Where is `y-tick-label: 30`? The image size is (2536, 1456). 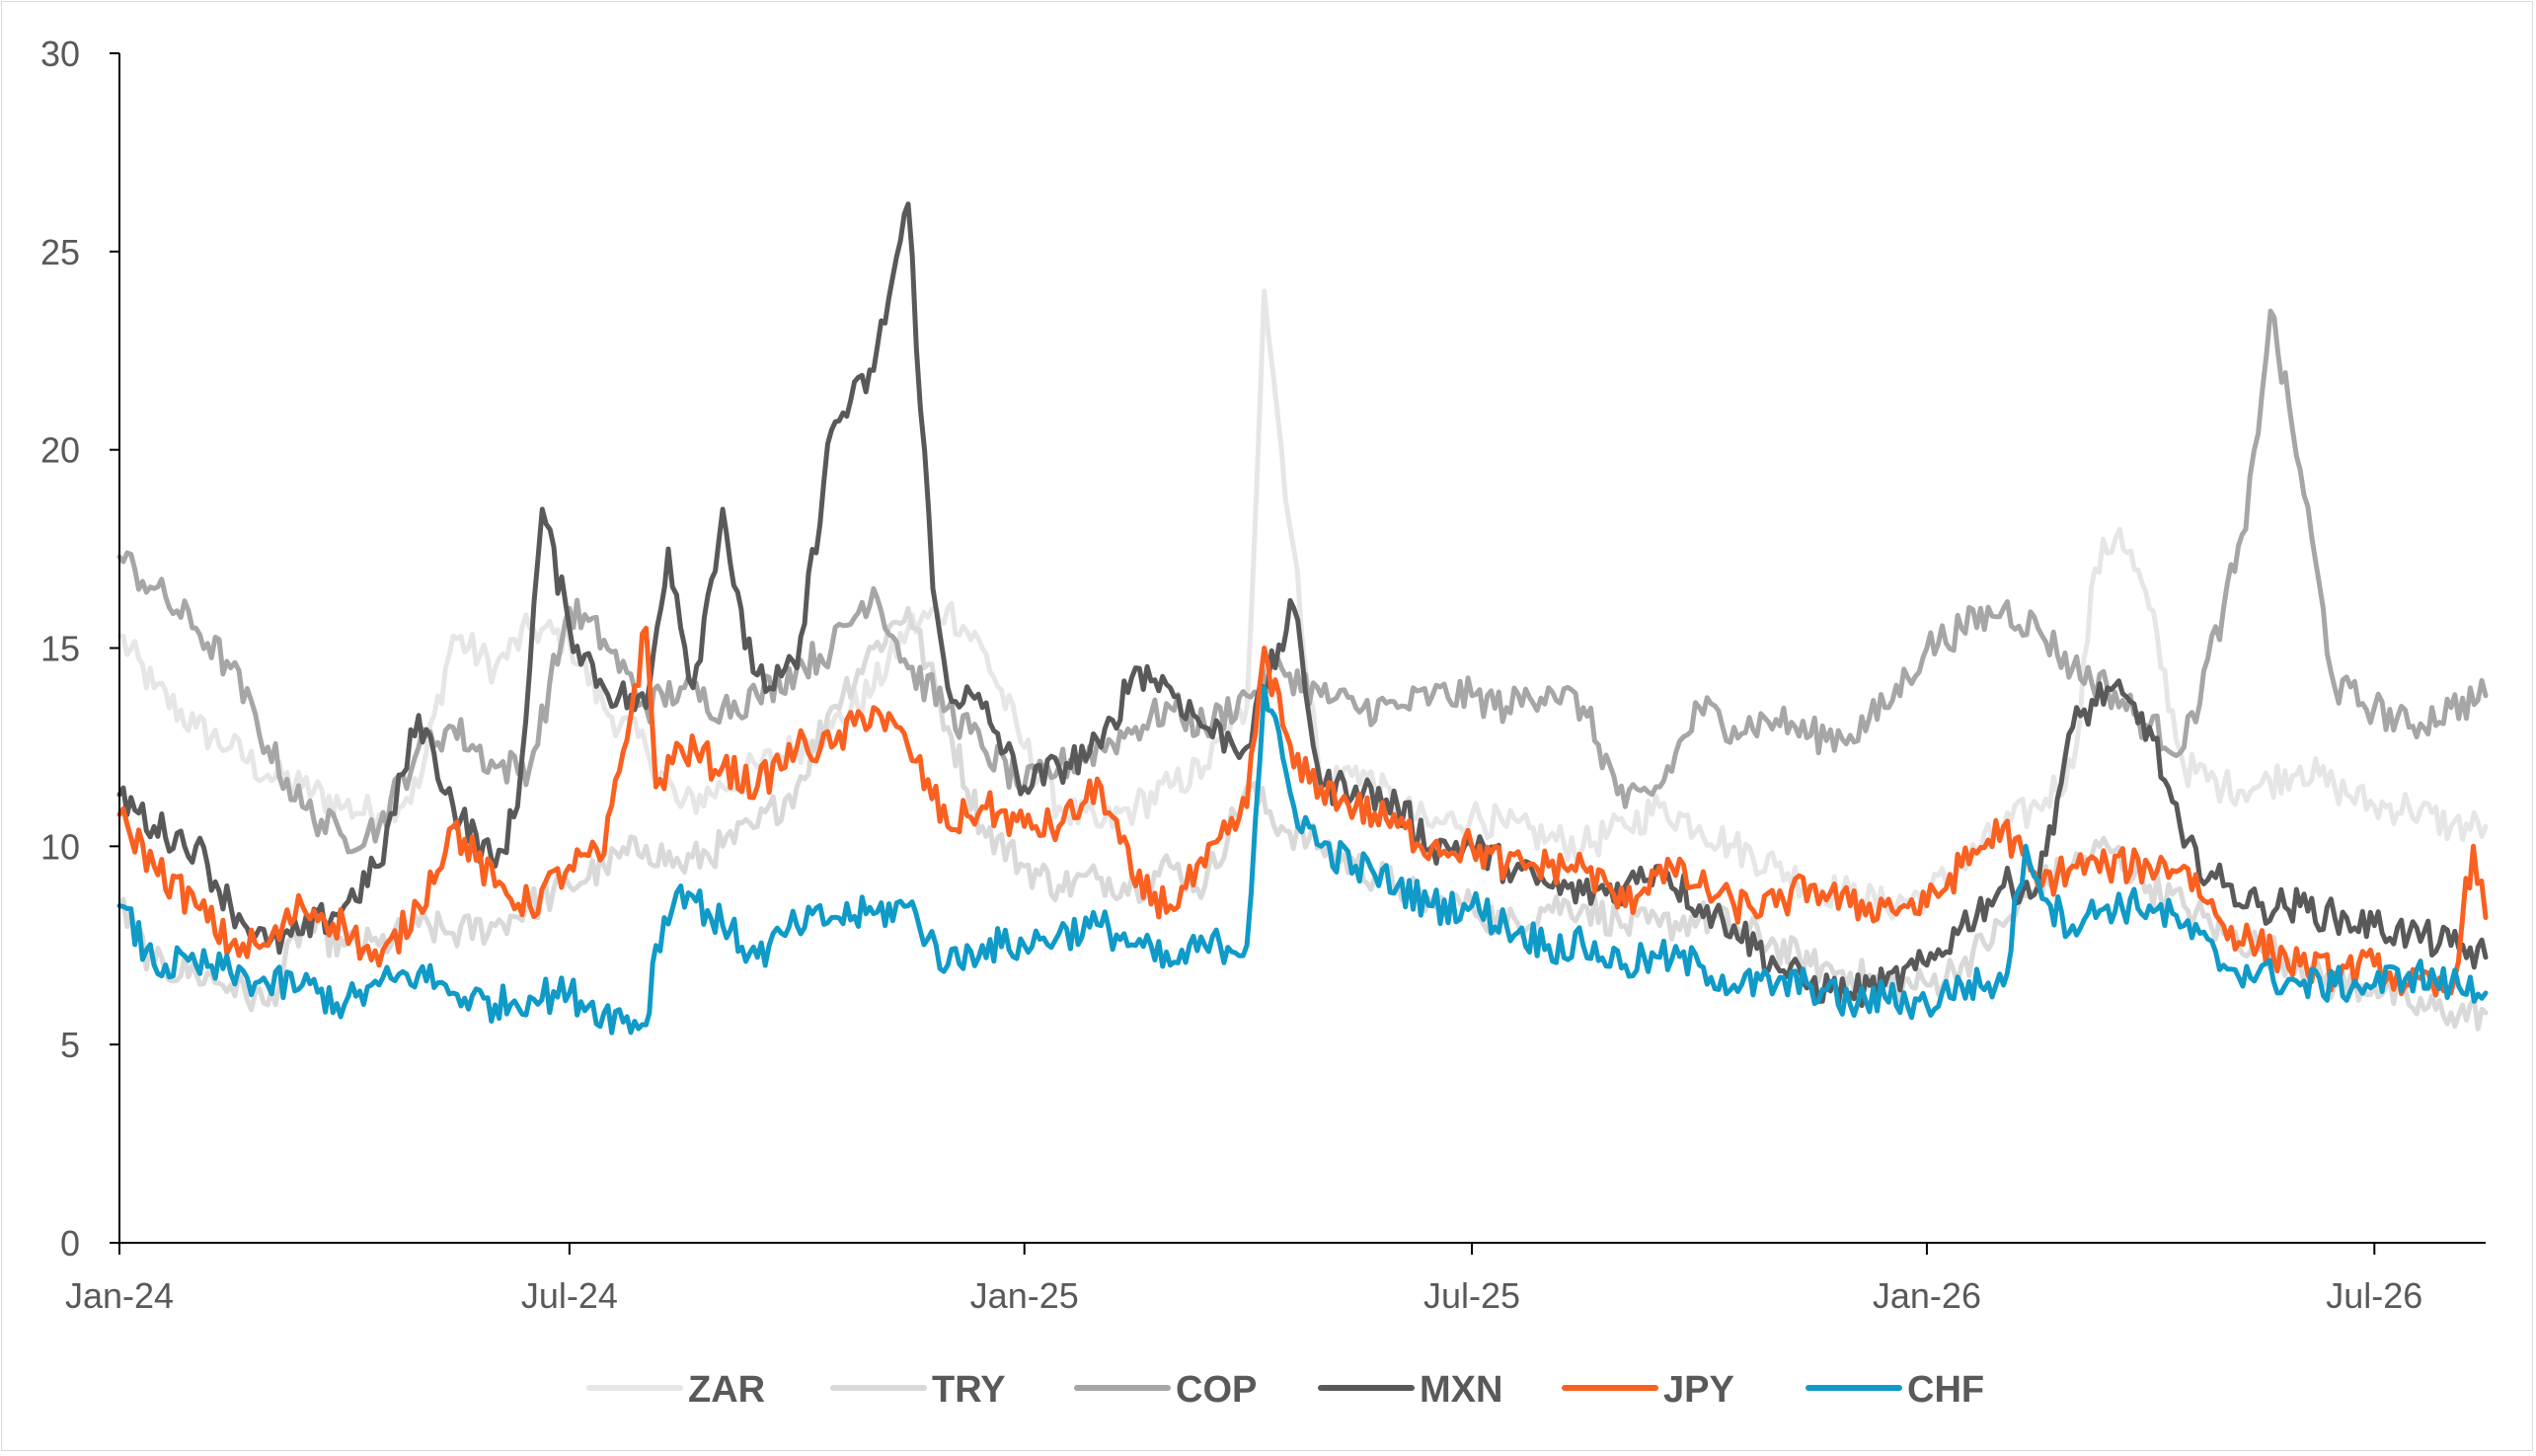 y-tick-label: 30 is located at coordinates (60, 54).